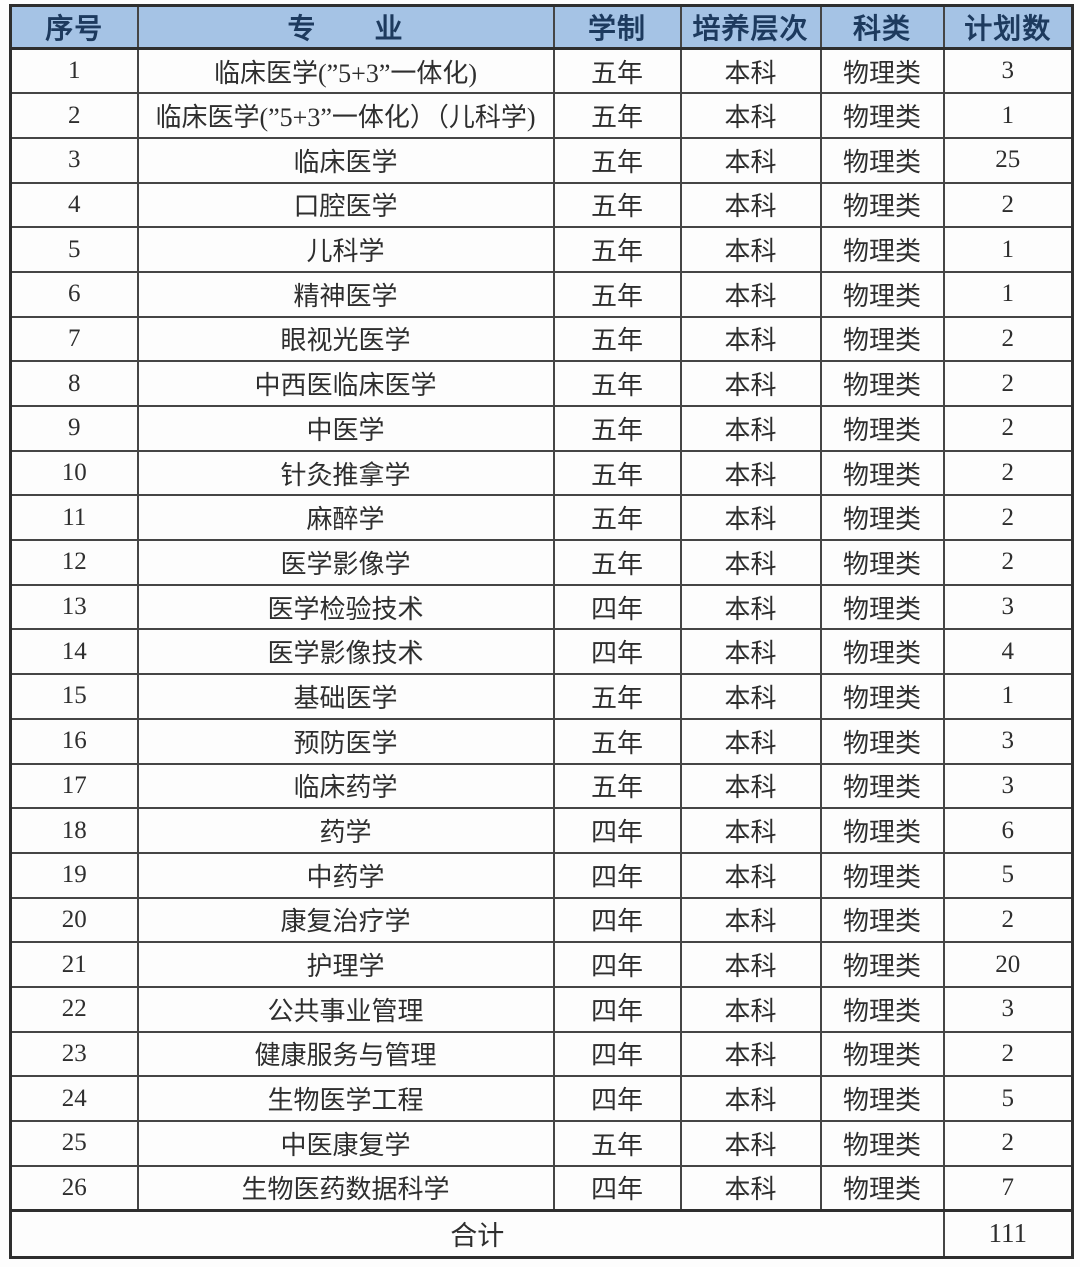 Image resolution: width=1080 pixels, height=1267 pixels. What do you see at coordinates (74, 1009) in the screenshot?
I see `row-number-cell: 22` at bounding box center [74, 1009].